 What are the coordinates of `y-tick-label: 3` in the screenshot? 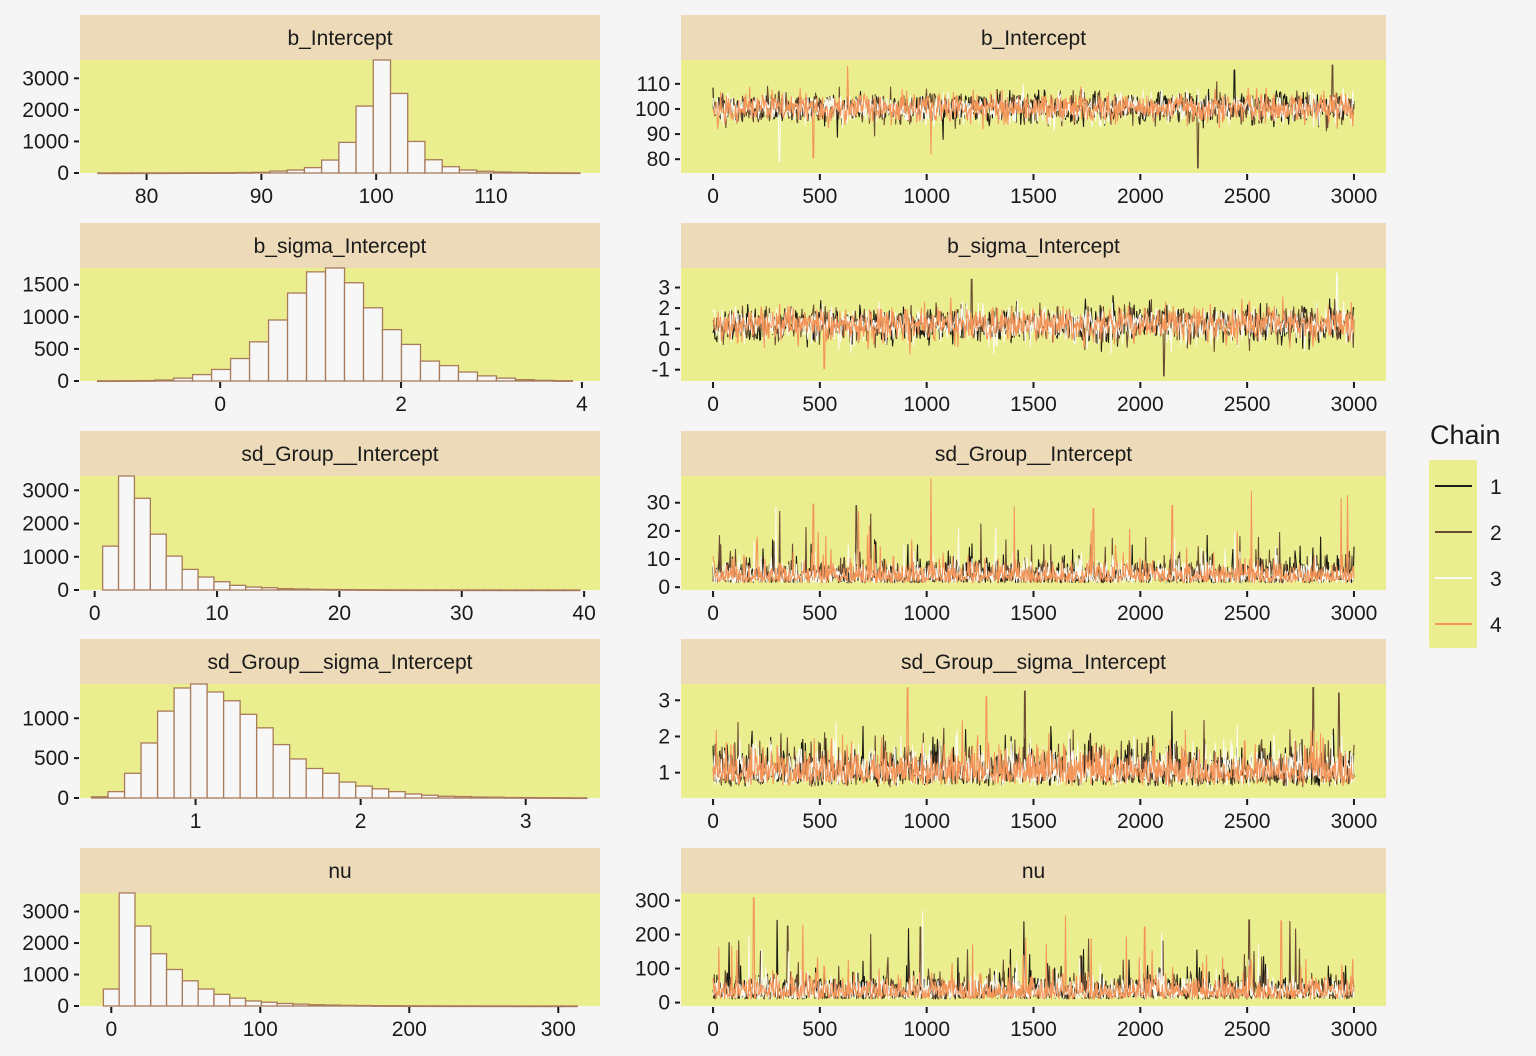 It's located at (664, 288).